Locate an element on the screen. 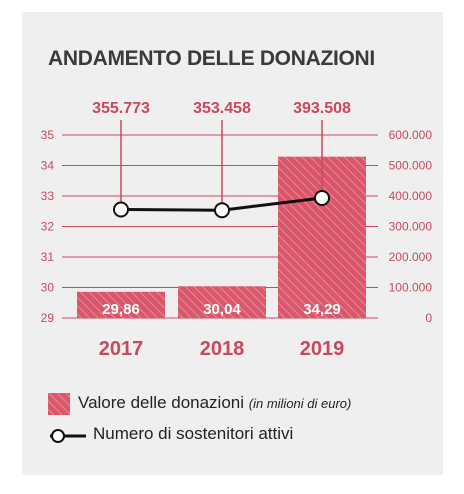 The height and width of the screenshot is (494, 464). left-tick-label: 34 is located at coordinates (48, 166).